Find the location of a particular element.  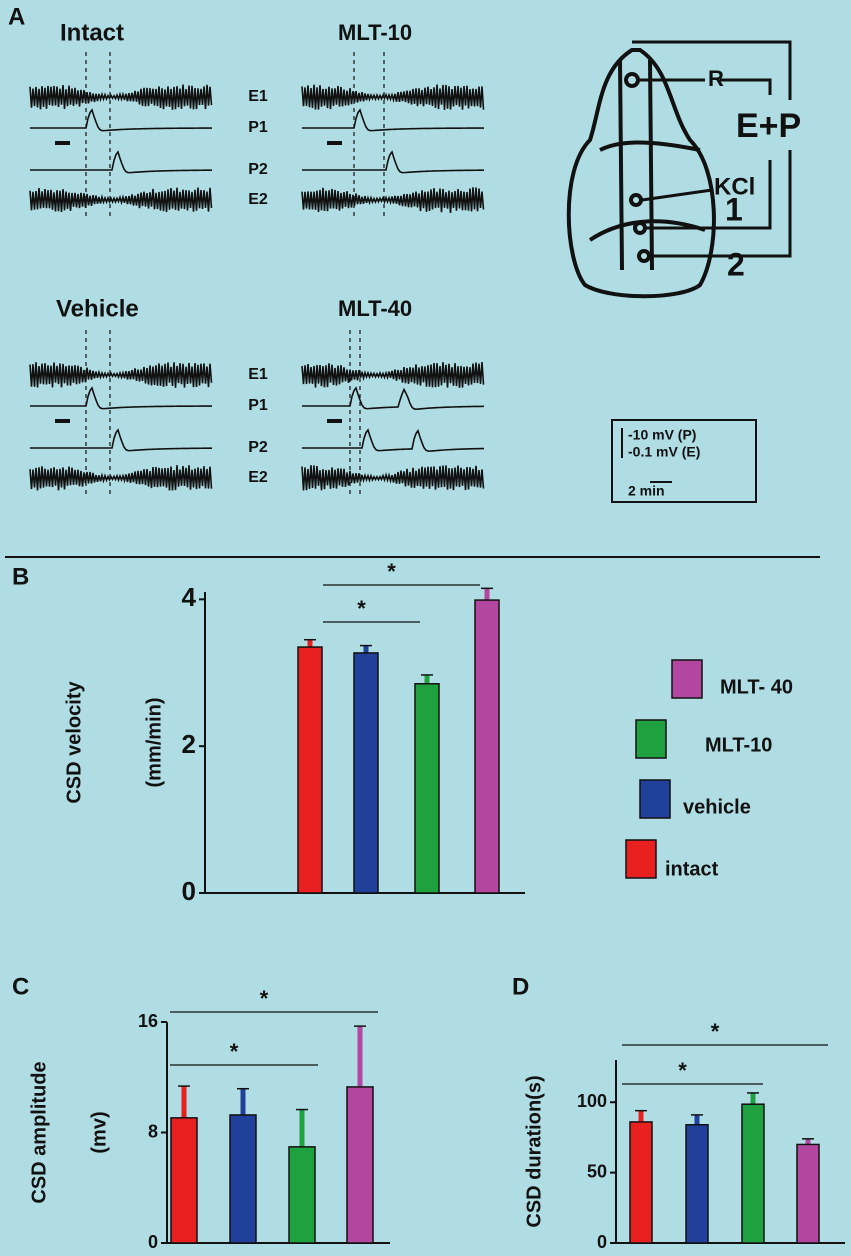

electrode-label: 1 is located at coordinates (734, 209).